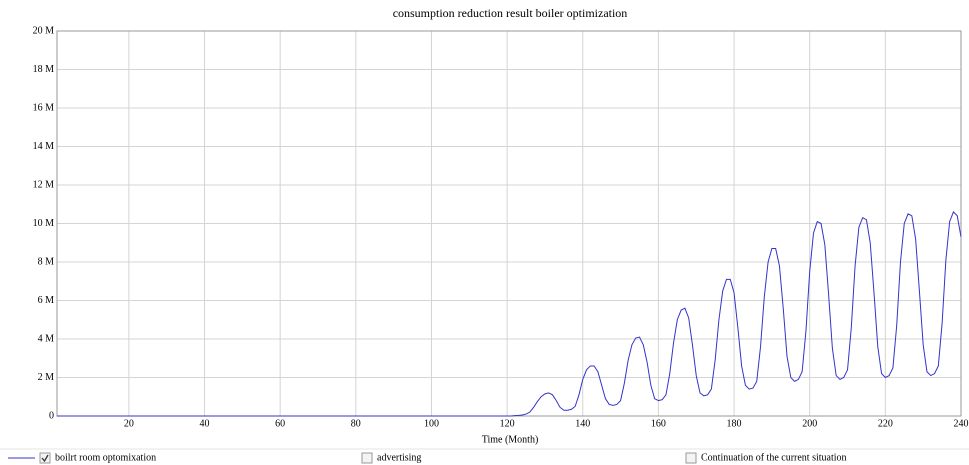 The width and height of the screenshot is (969, 465). Describe the element at coordinates (774, 457) in the screenshot. I see `legend-label: Continuation of the current situation` at that location.